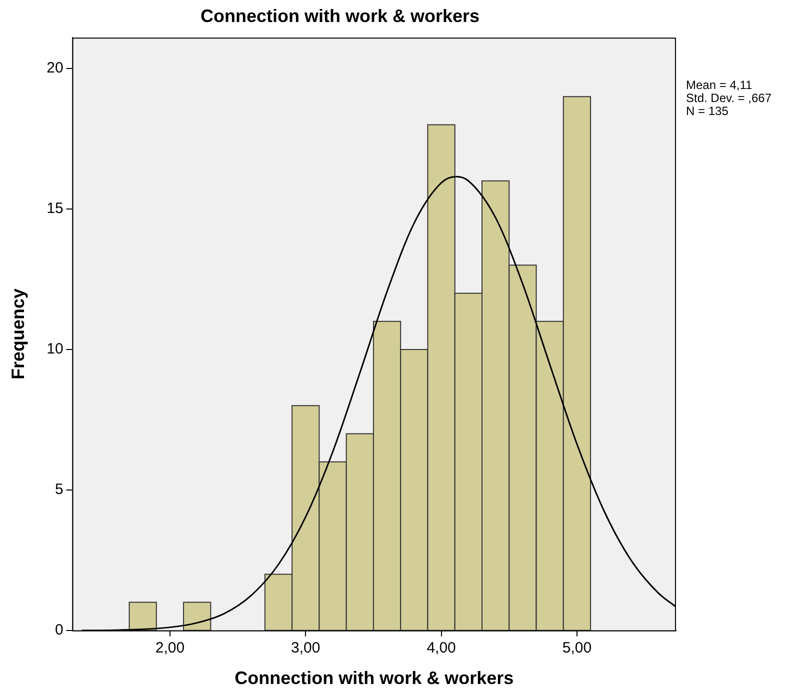 The width and height of the screenshot is (791, 696). I want to click on x-tick-label: 2,00, so click(170, 648).